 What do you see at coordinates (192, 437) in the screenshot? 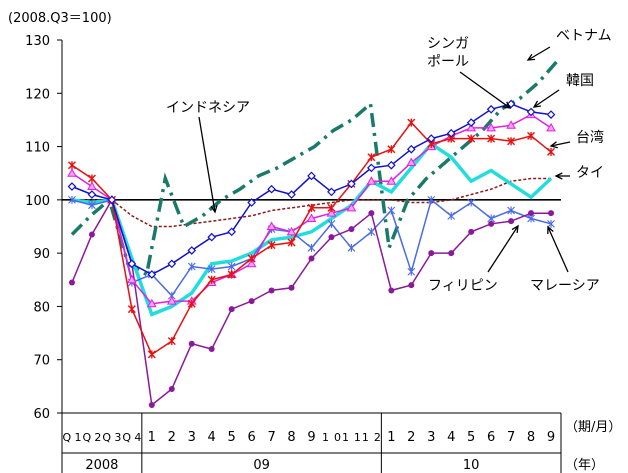
I see `x-tick-label: 3` at bounding box center [192, 437].